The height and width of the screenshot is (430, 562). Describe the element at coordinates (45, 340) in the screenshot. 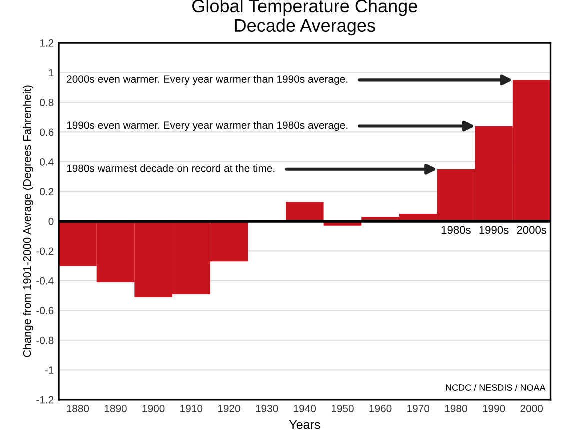

I see `y-tick-label: -0.8` at that location.